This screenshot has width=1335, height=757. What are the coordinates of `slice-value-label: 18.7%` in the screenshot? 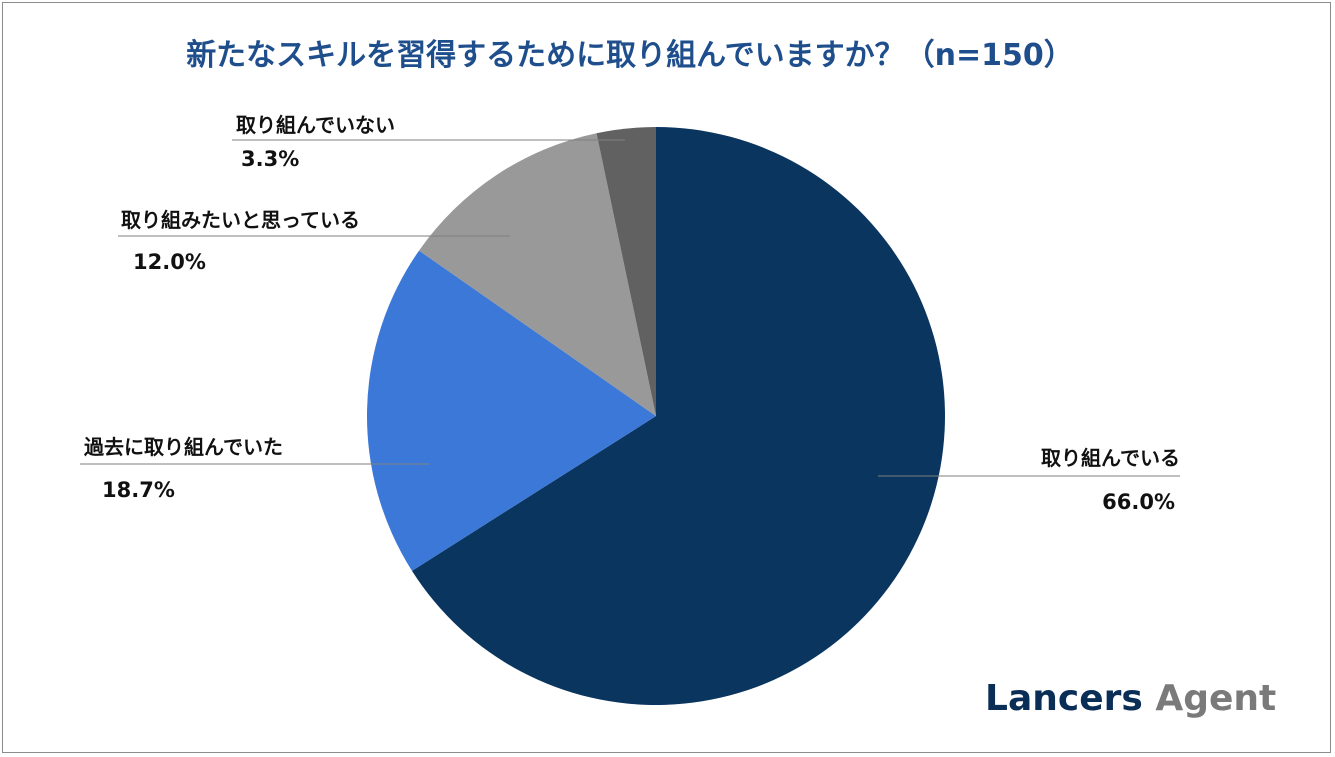 It's located at (138, 490).